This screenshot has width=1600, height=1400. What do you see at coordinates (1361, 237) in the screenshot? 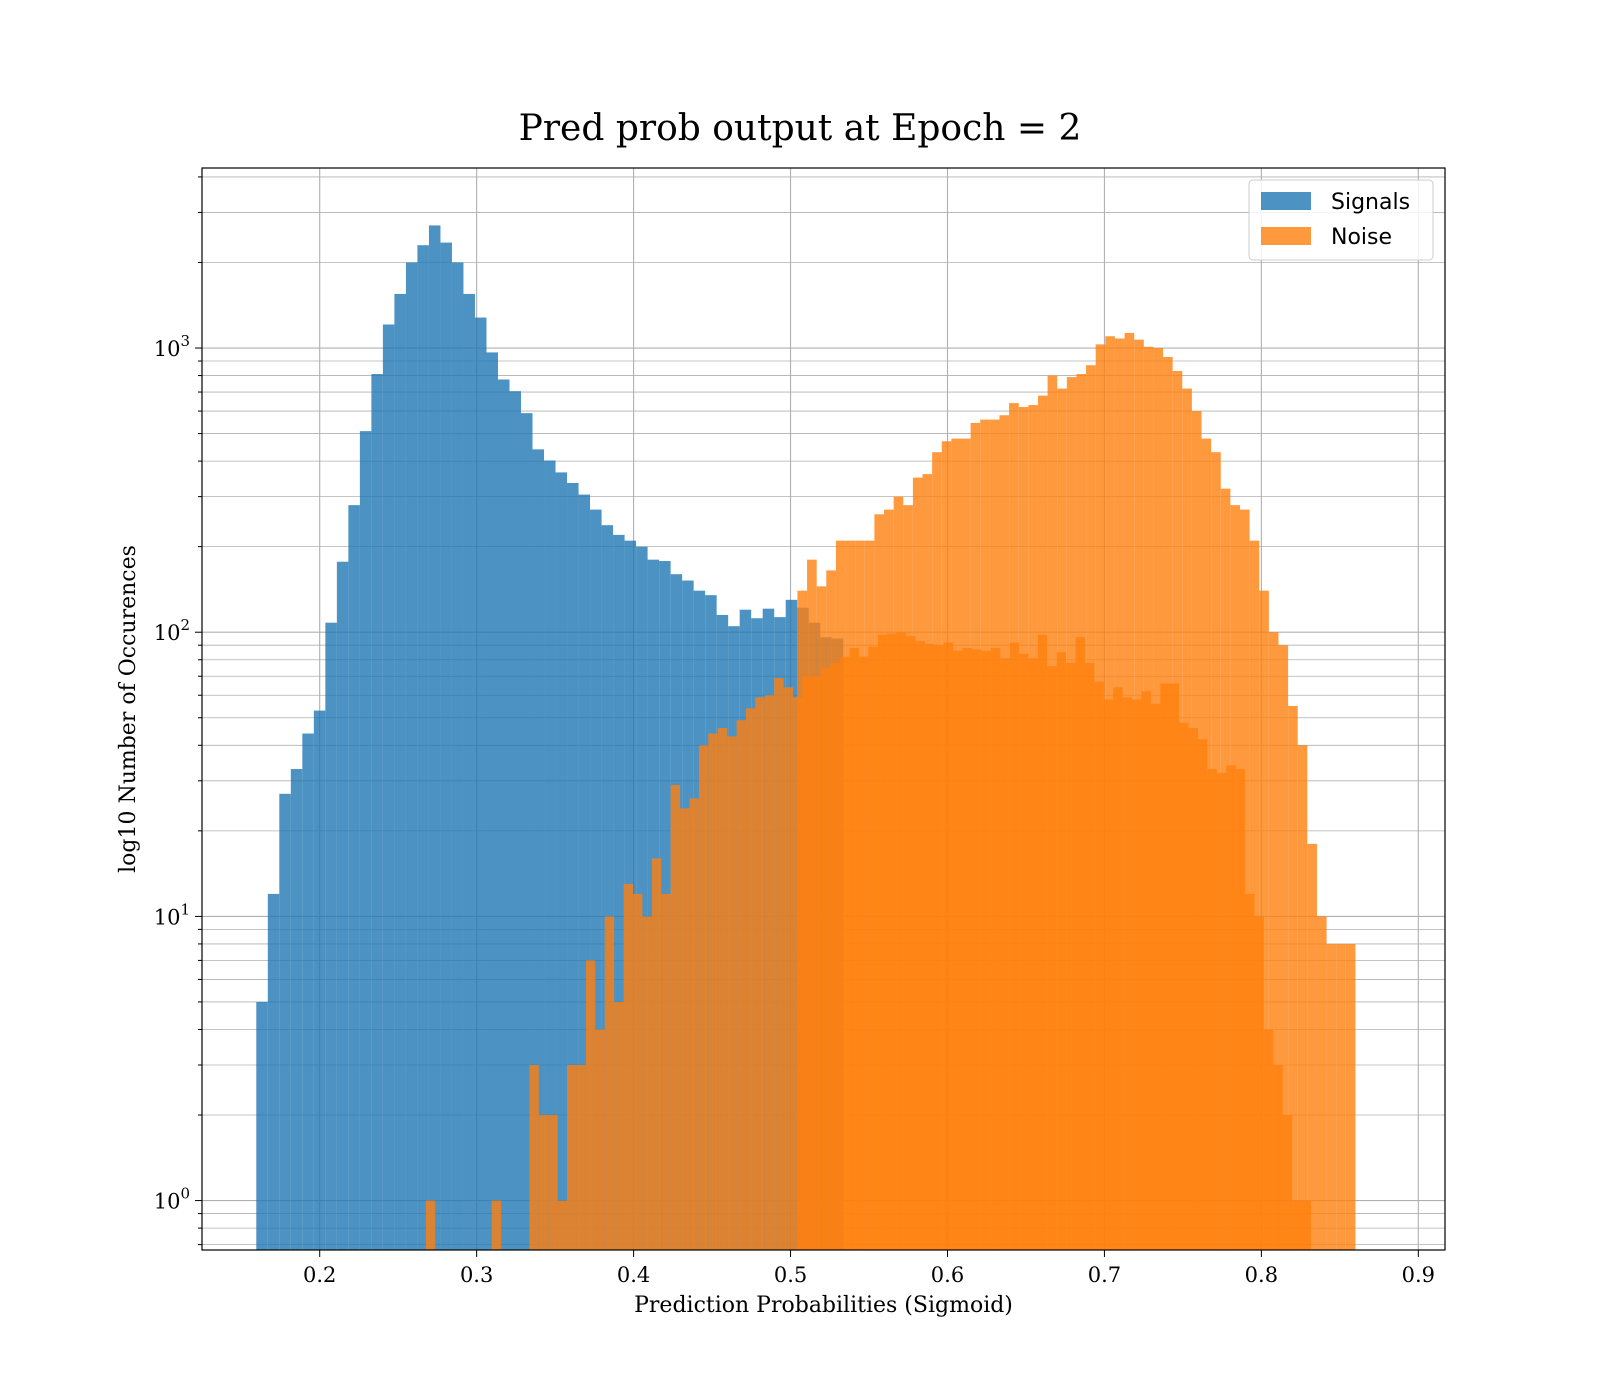
I see `legend-label-noise: Noise` at bounding box center [1361, 237].